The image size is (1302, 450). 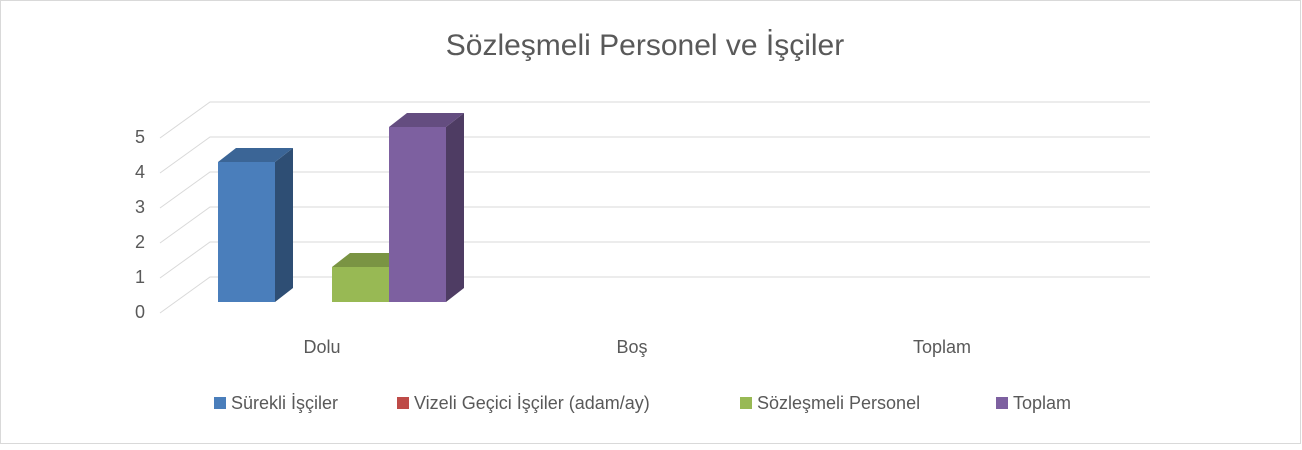 I want to click on y-tick-label: 4, so click(x=140, y=172).